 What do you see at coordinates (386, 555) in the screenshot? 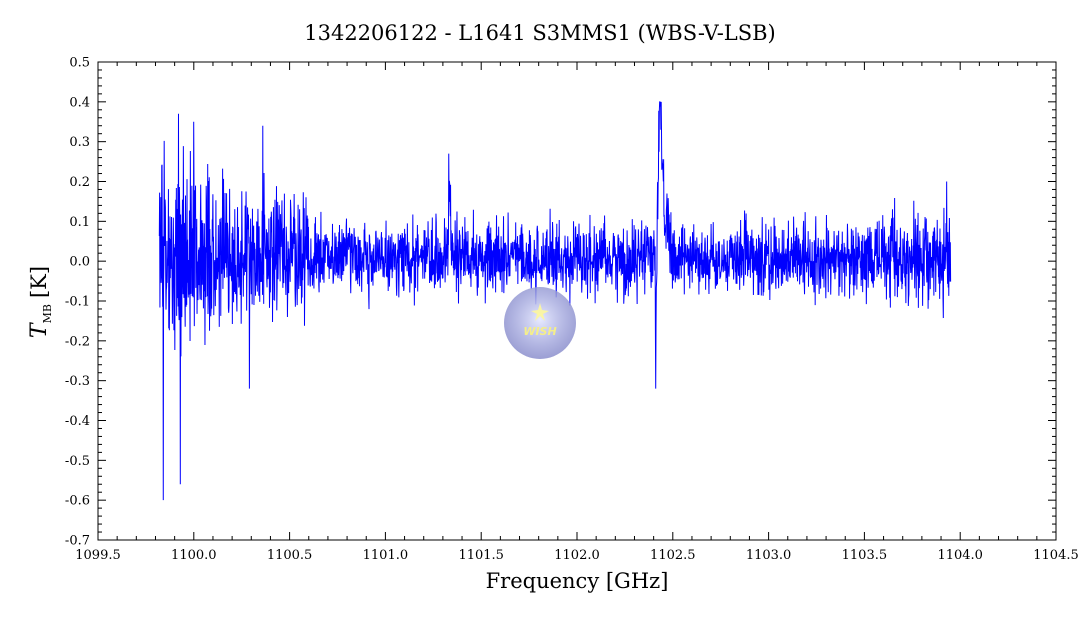
I see `x-tick-label: 1101.0` at bounding box center [386, 555].